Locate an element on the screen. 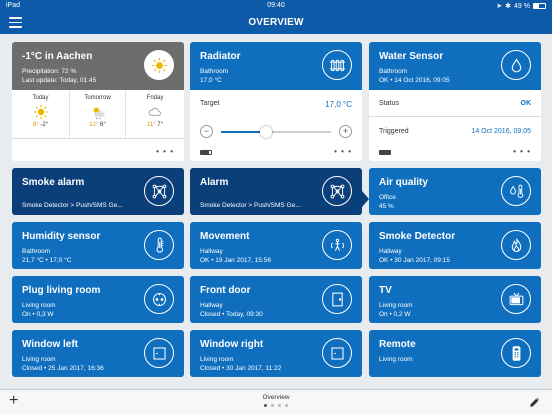 Image resolution: width=552 pixels, height=414 pixels. motion-icon is located at coordinates (337, 245).